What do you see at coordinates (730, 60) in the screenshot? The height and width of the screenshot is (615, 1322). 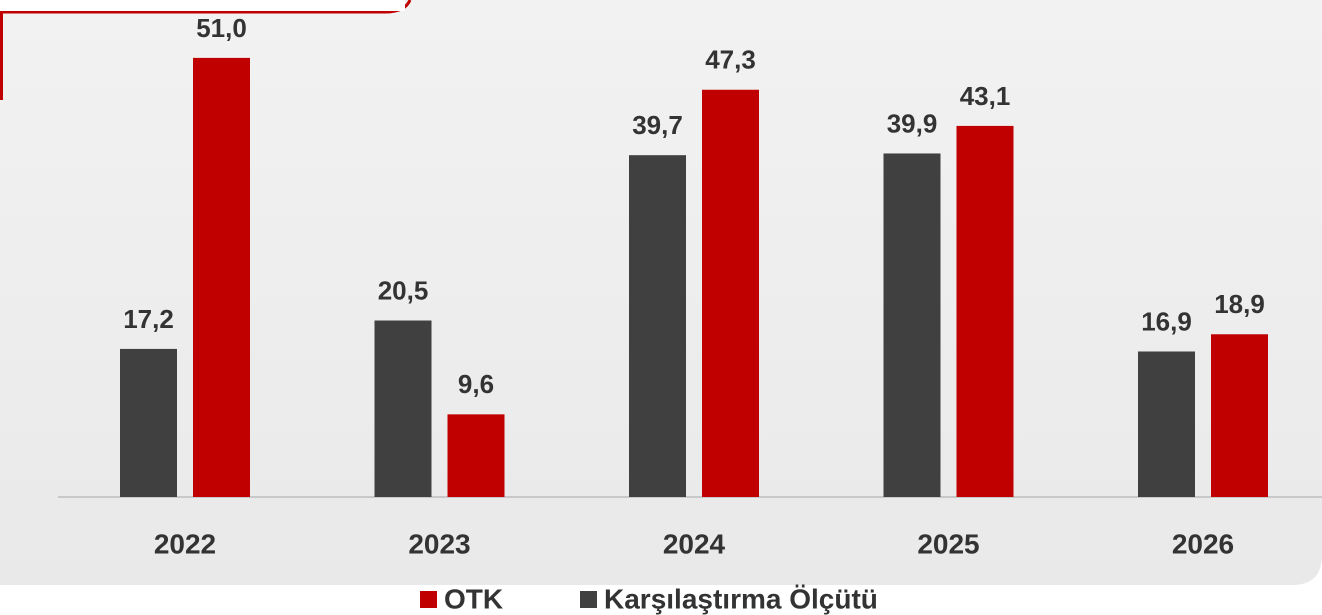 I see `data-label: 47,3` at bounding box center [730, 60].